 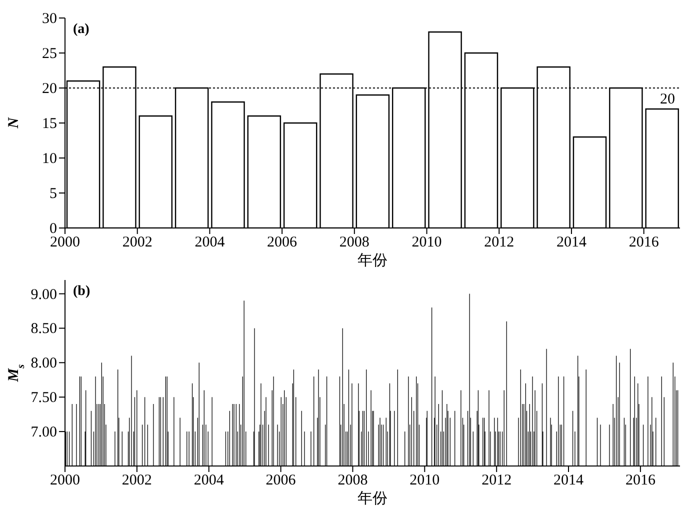 What do you see at coordinates (43, 364) in the screenshot?
I see `y-tick-label: 8.00` at bounding box center [43, 364].